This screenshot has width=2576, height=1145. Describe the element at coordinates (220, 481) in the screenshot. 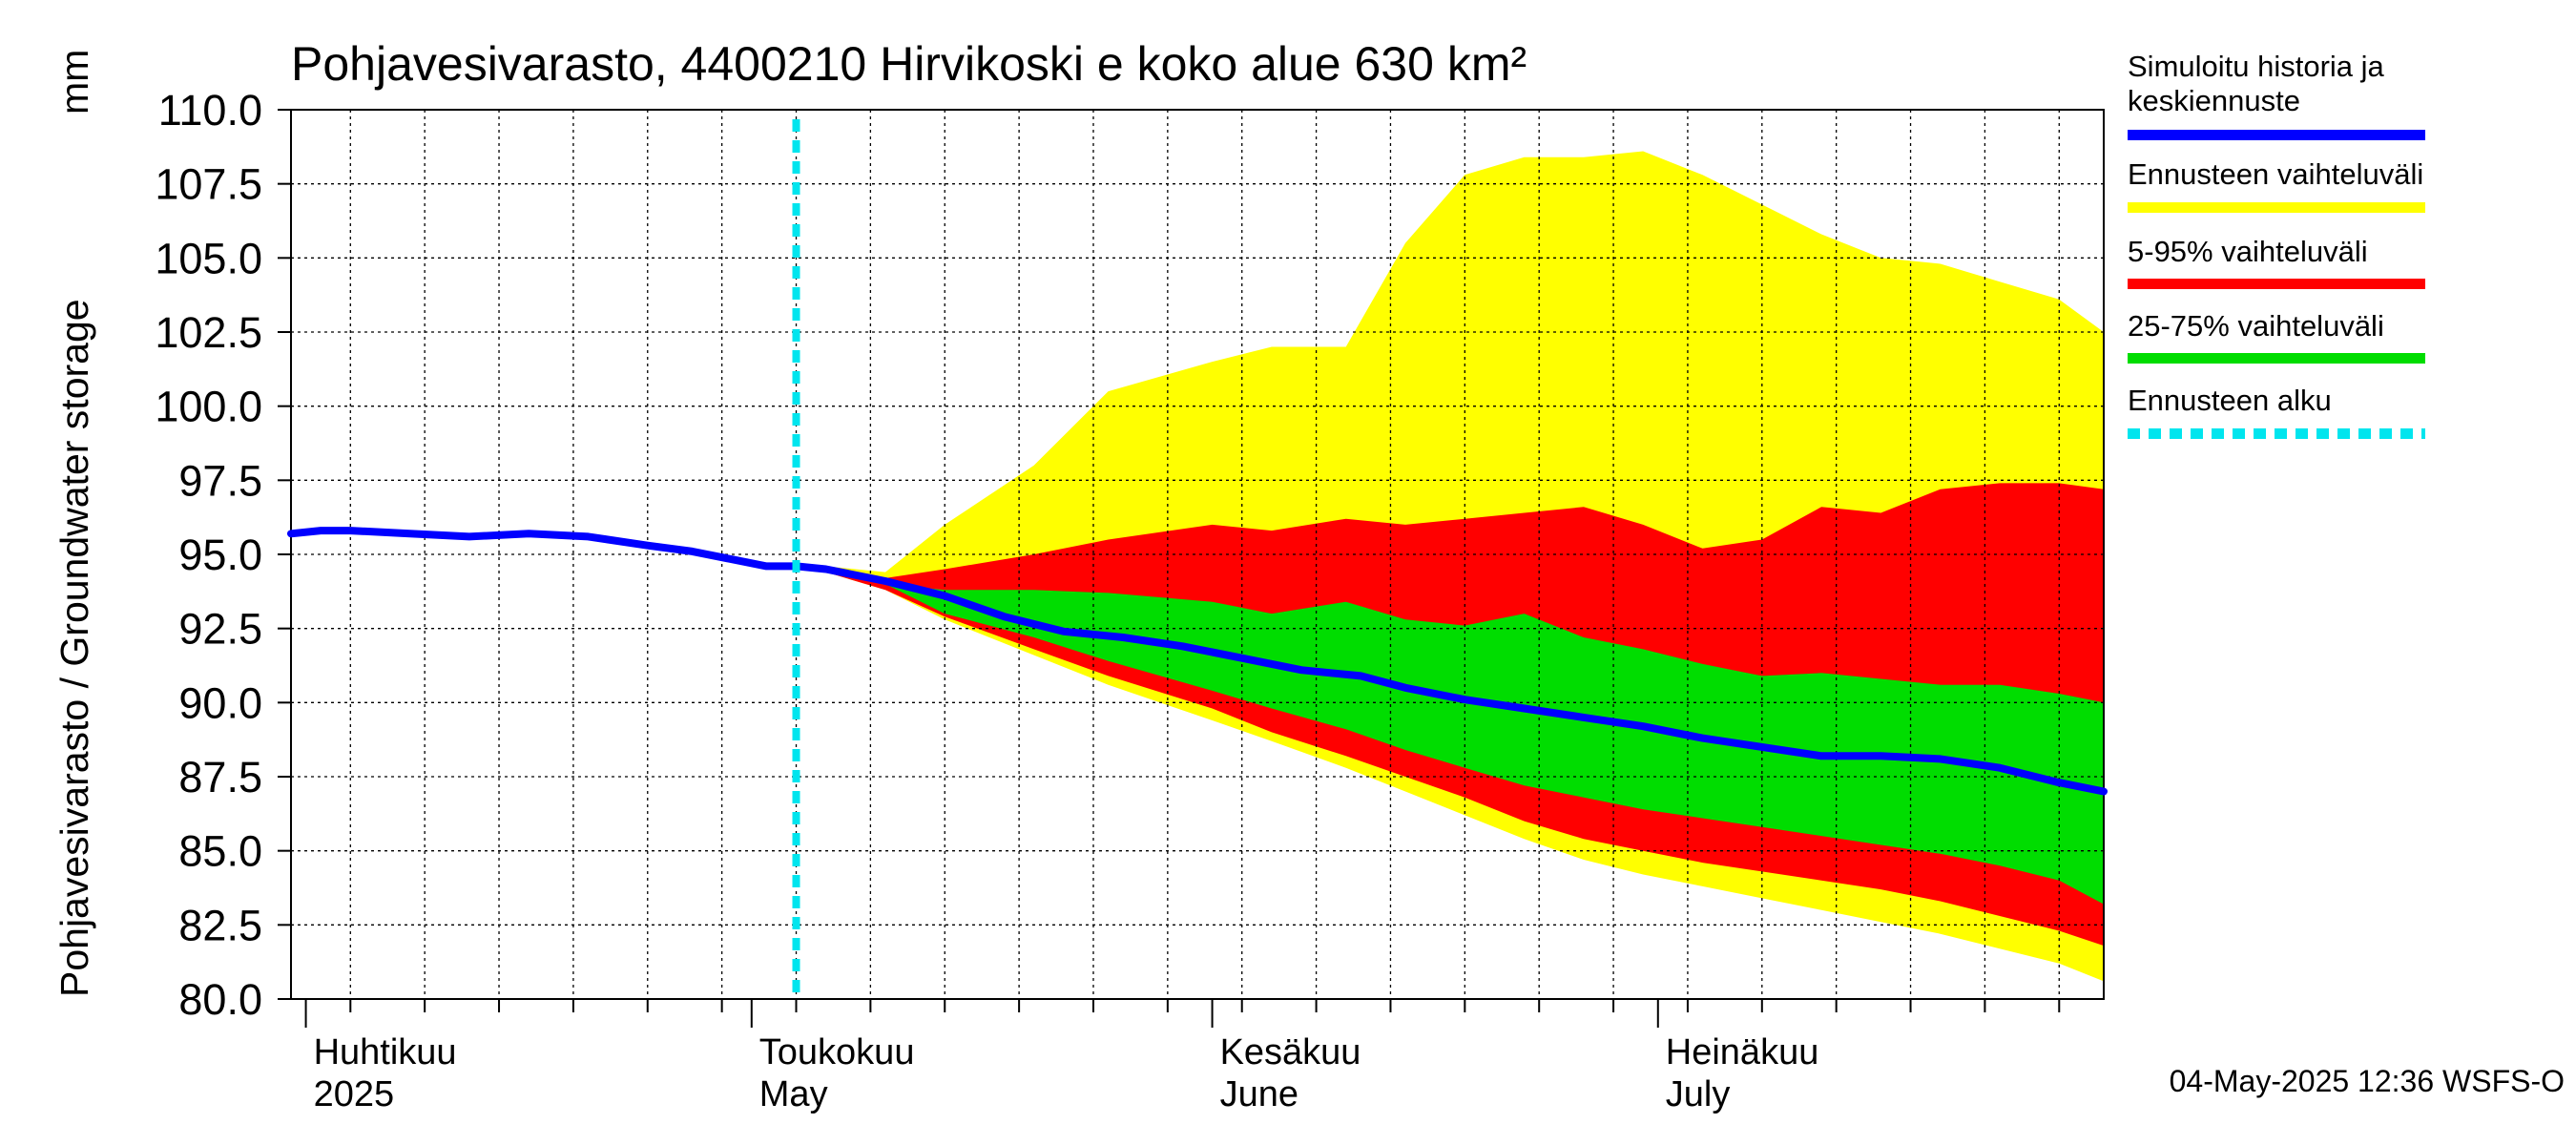

I see `y-tick-label: 97.5` at that location.